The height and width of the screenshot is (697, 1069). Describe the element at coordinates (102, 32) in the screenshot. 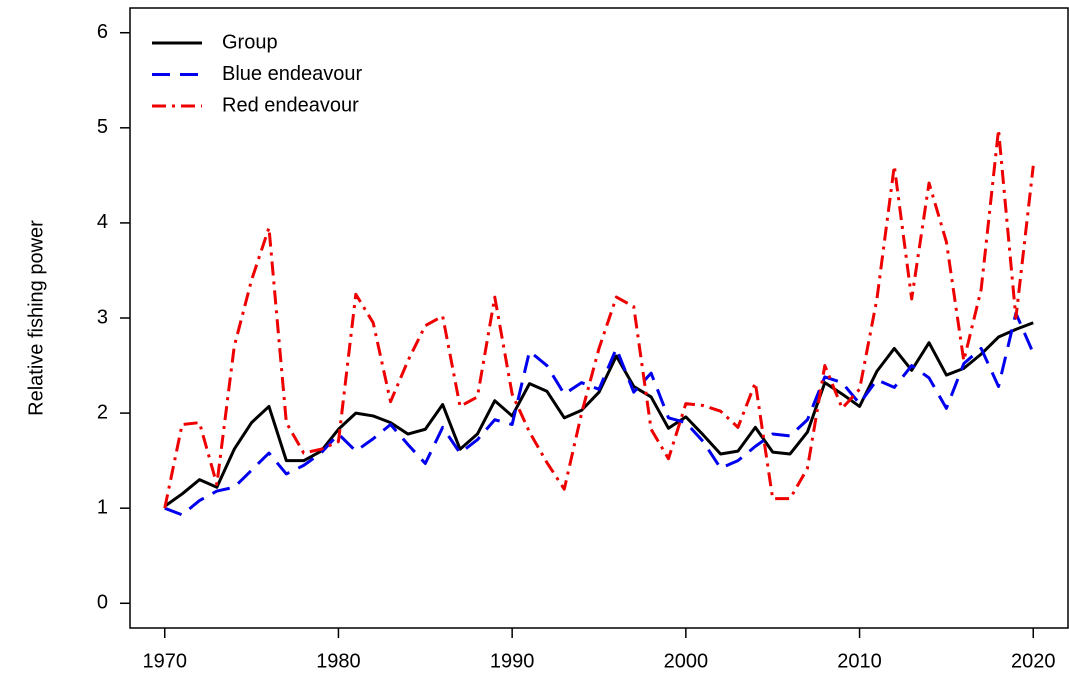

I see `y-tick-label: 6` at that location.